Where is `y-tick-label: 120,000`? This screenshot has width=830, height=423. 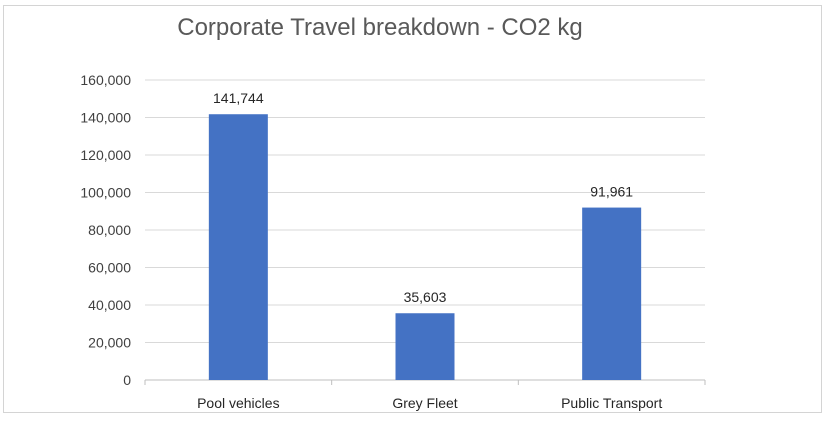
y-tick-label: 120,000 is located at coordinates (105, 155).